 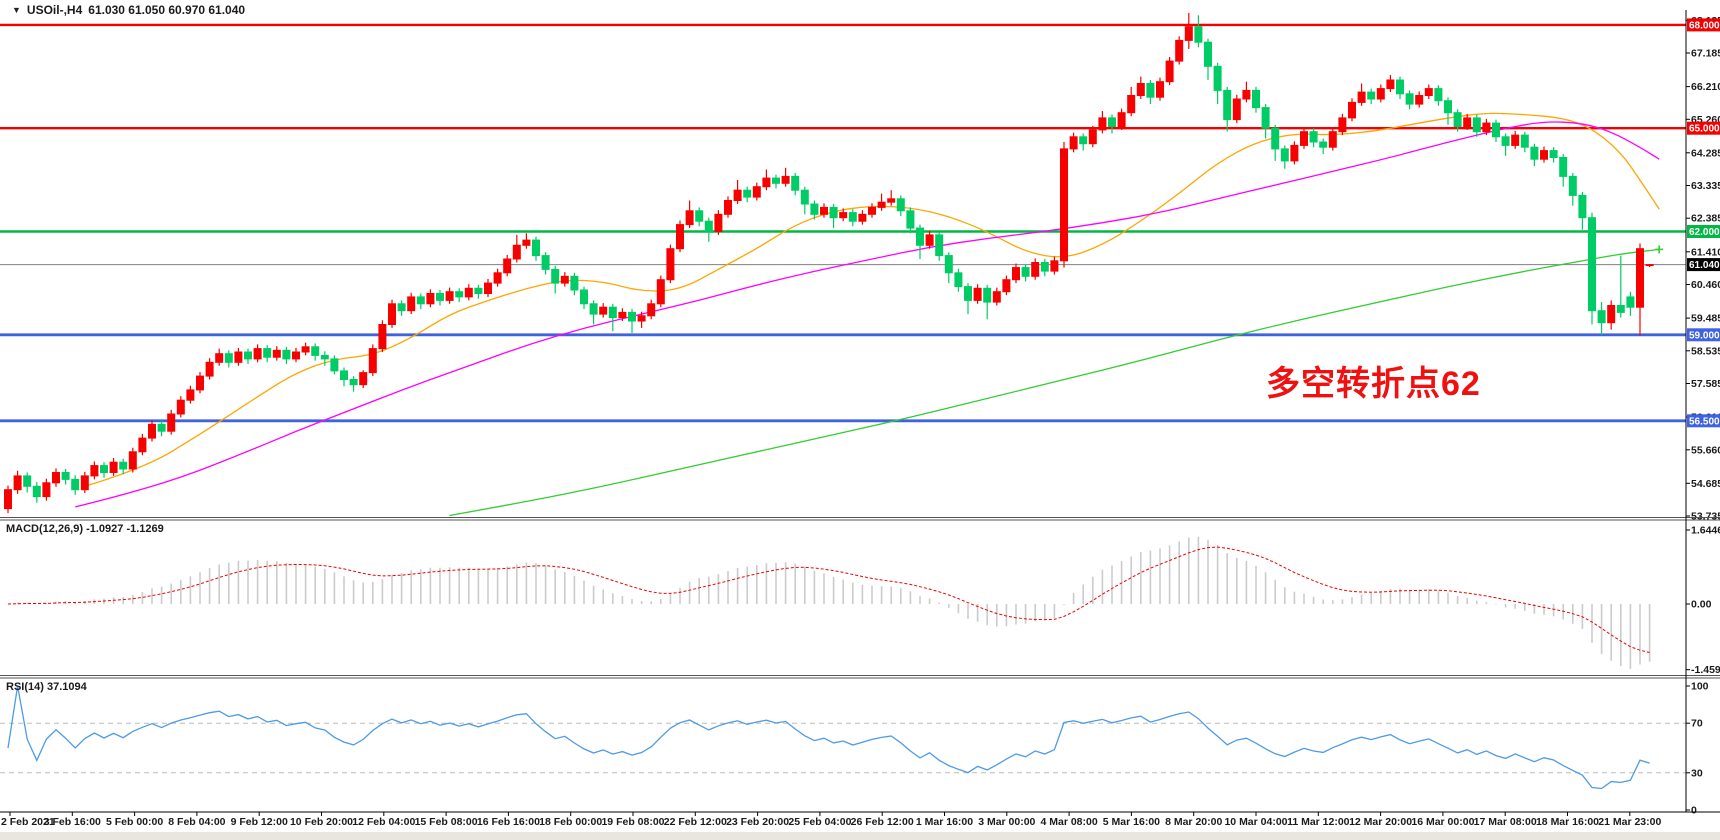 I want to click on rsi-axis-label: 100, so click(x=1700, y=687).